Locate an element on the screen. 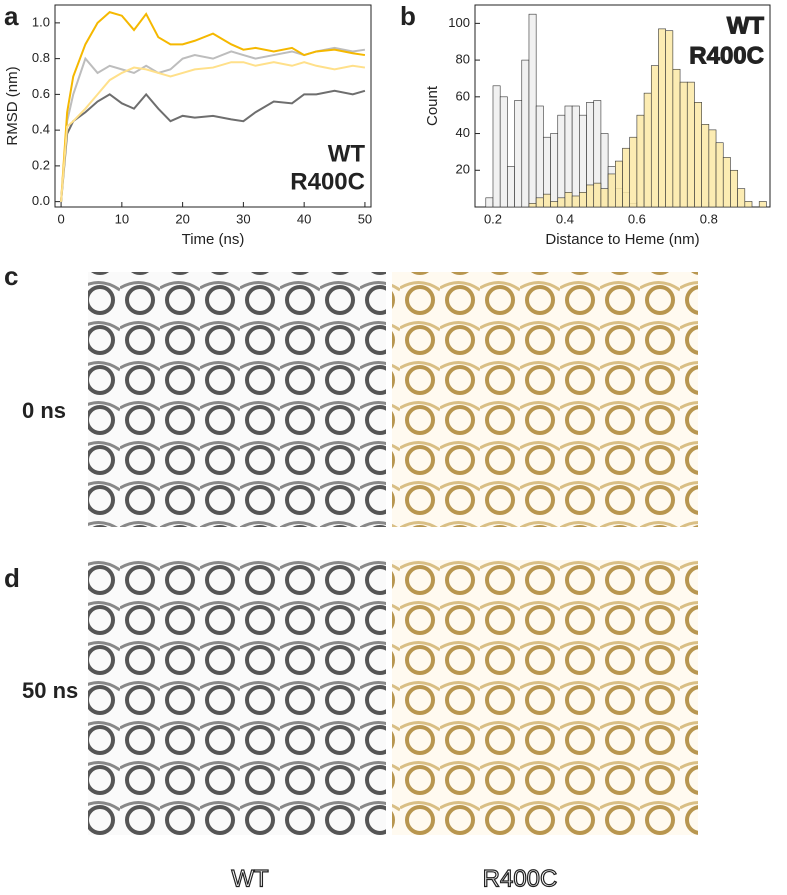 This screenshot has width=787, height=895. x-tick-label: 10 is located at coordinates (122, 218).